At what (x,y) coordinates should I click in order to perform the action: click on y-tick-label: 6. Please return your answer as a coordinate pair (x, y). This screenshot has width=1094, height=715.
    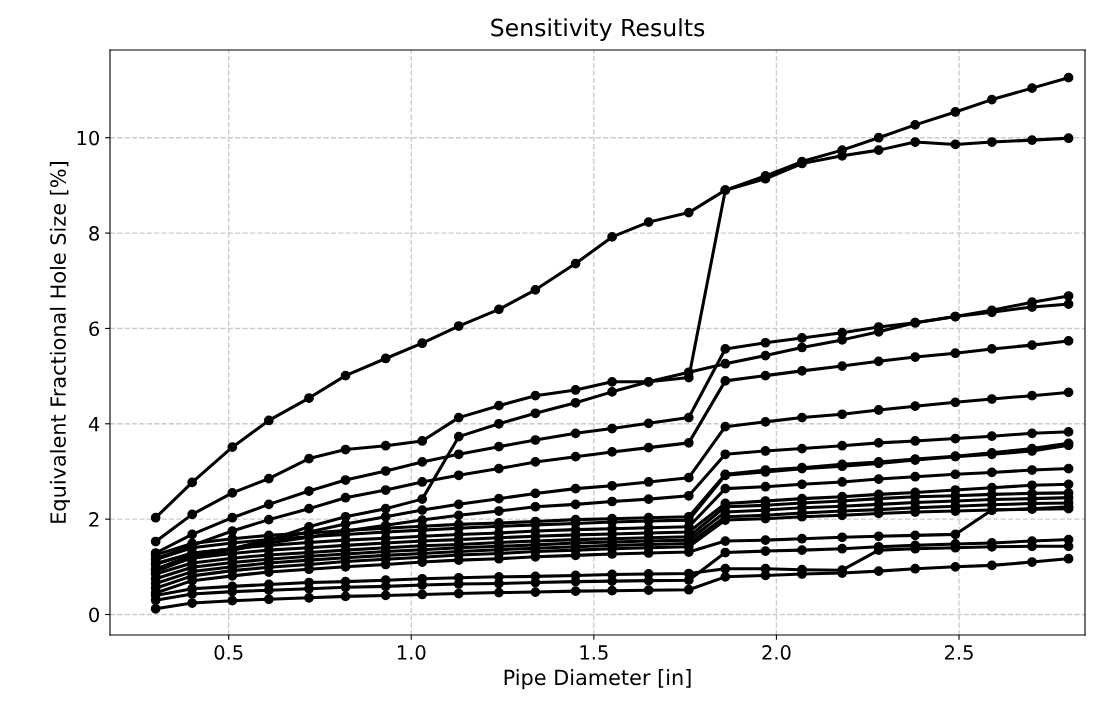
    Looking at the image, I should click on (94, 329).